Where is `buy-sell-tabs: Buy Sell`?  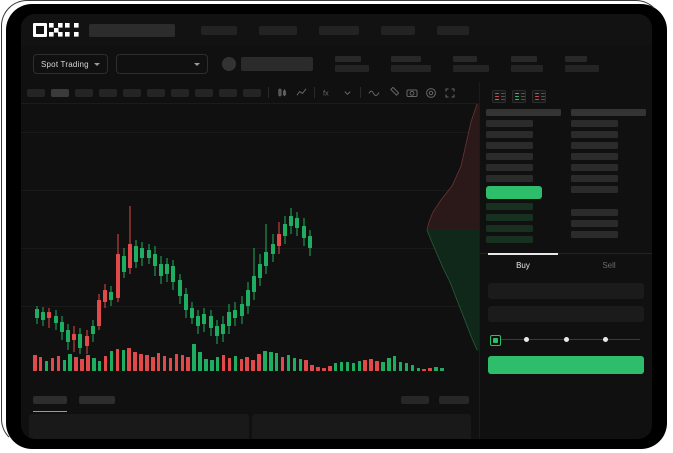
buy-sell-tabs: Buy Sell is located at coordinates (566, 264).